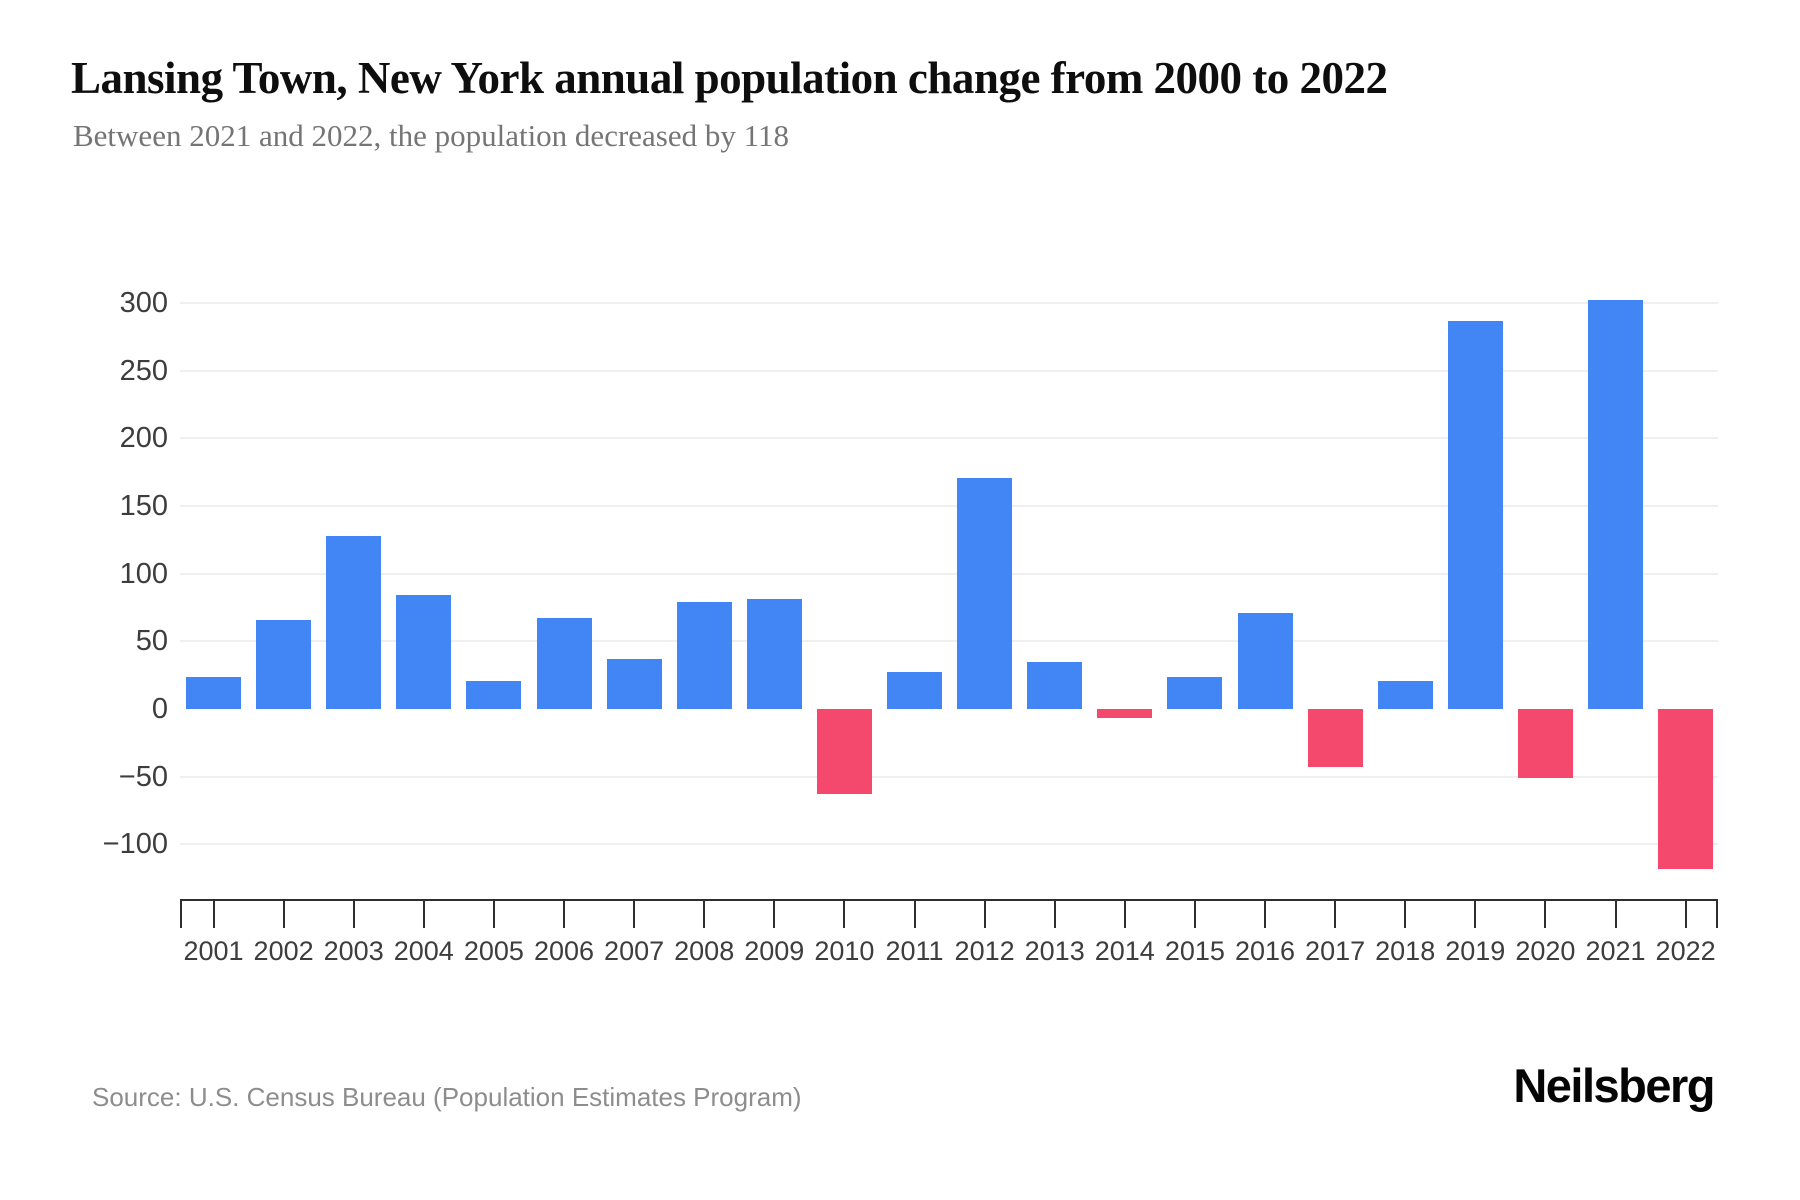  What do you see at coordinates (143, 370) in the screenshot?
I see `y-axis-label: 250` at bounding box center [143, 370].